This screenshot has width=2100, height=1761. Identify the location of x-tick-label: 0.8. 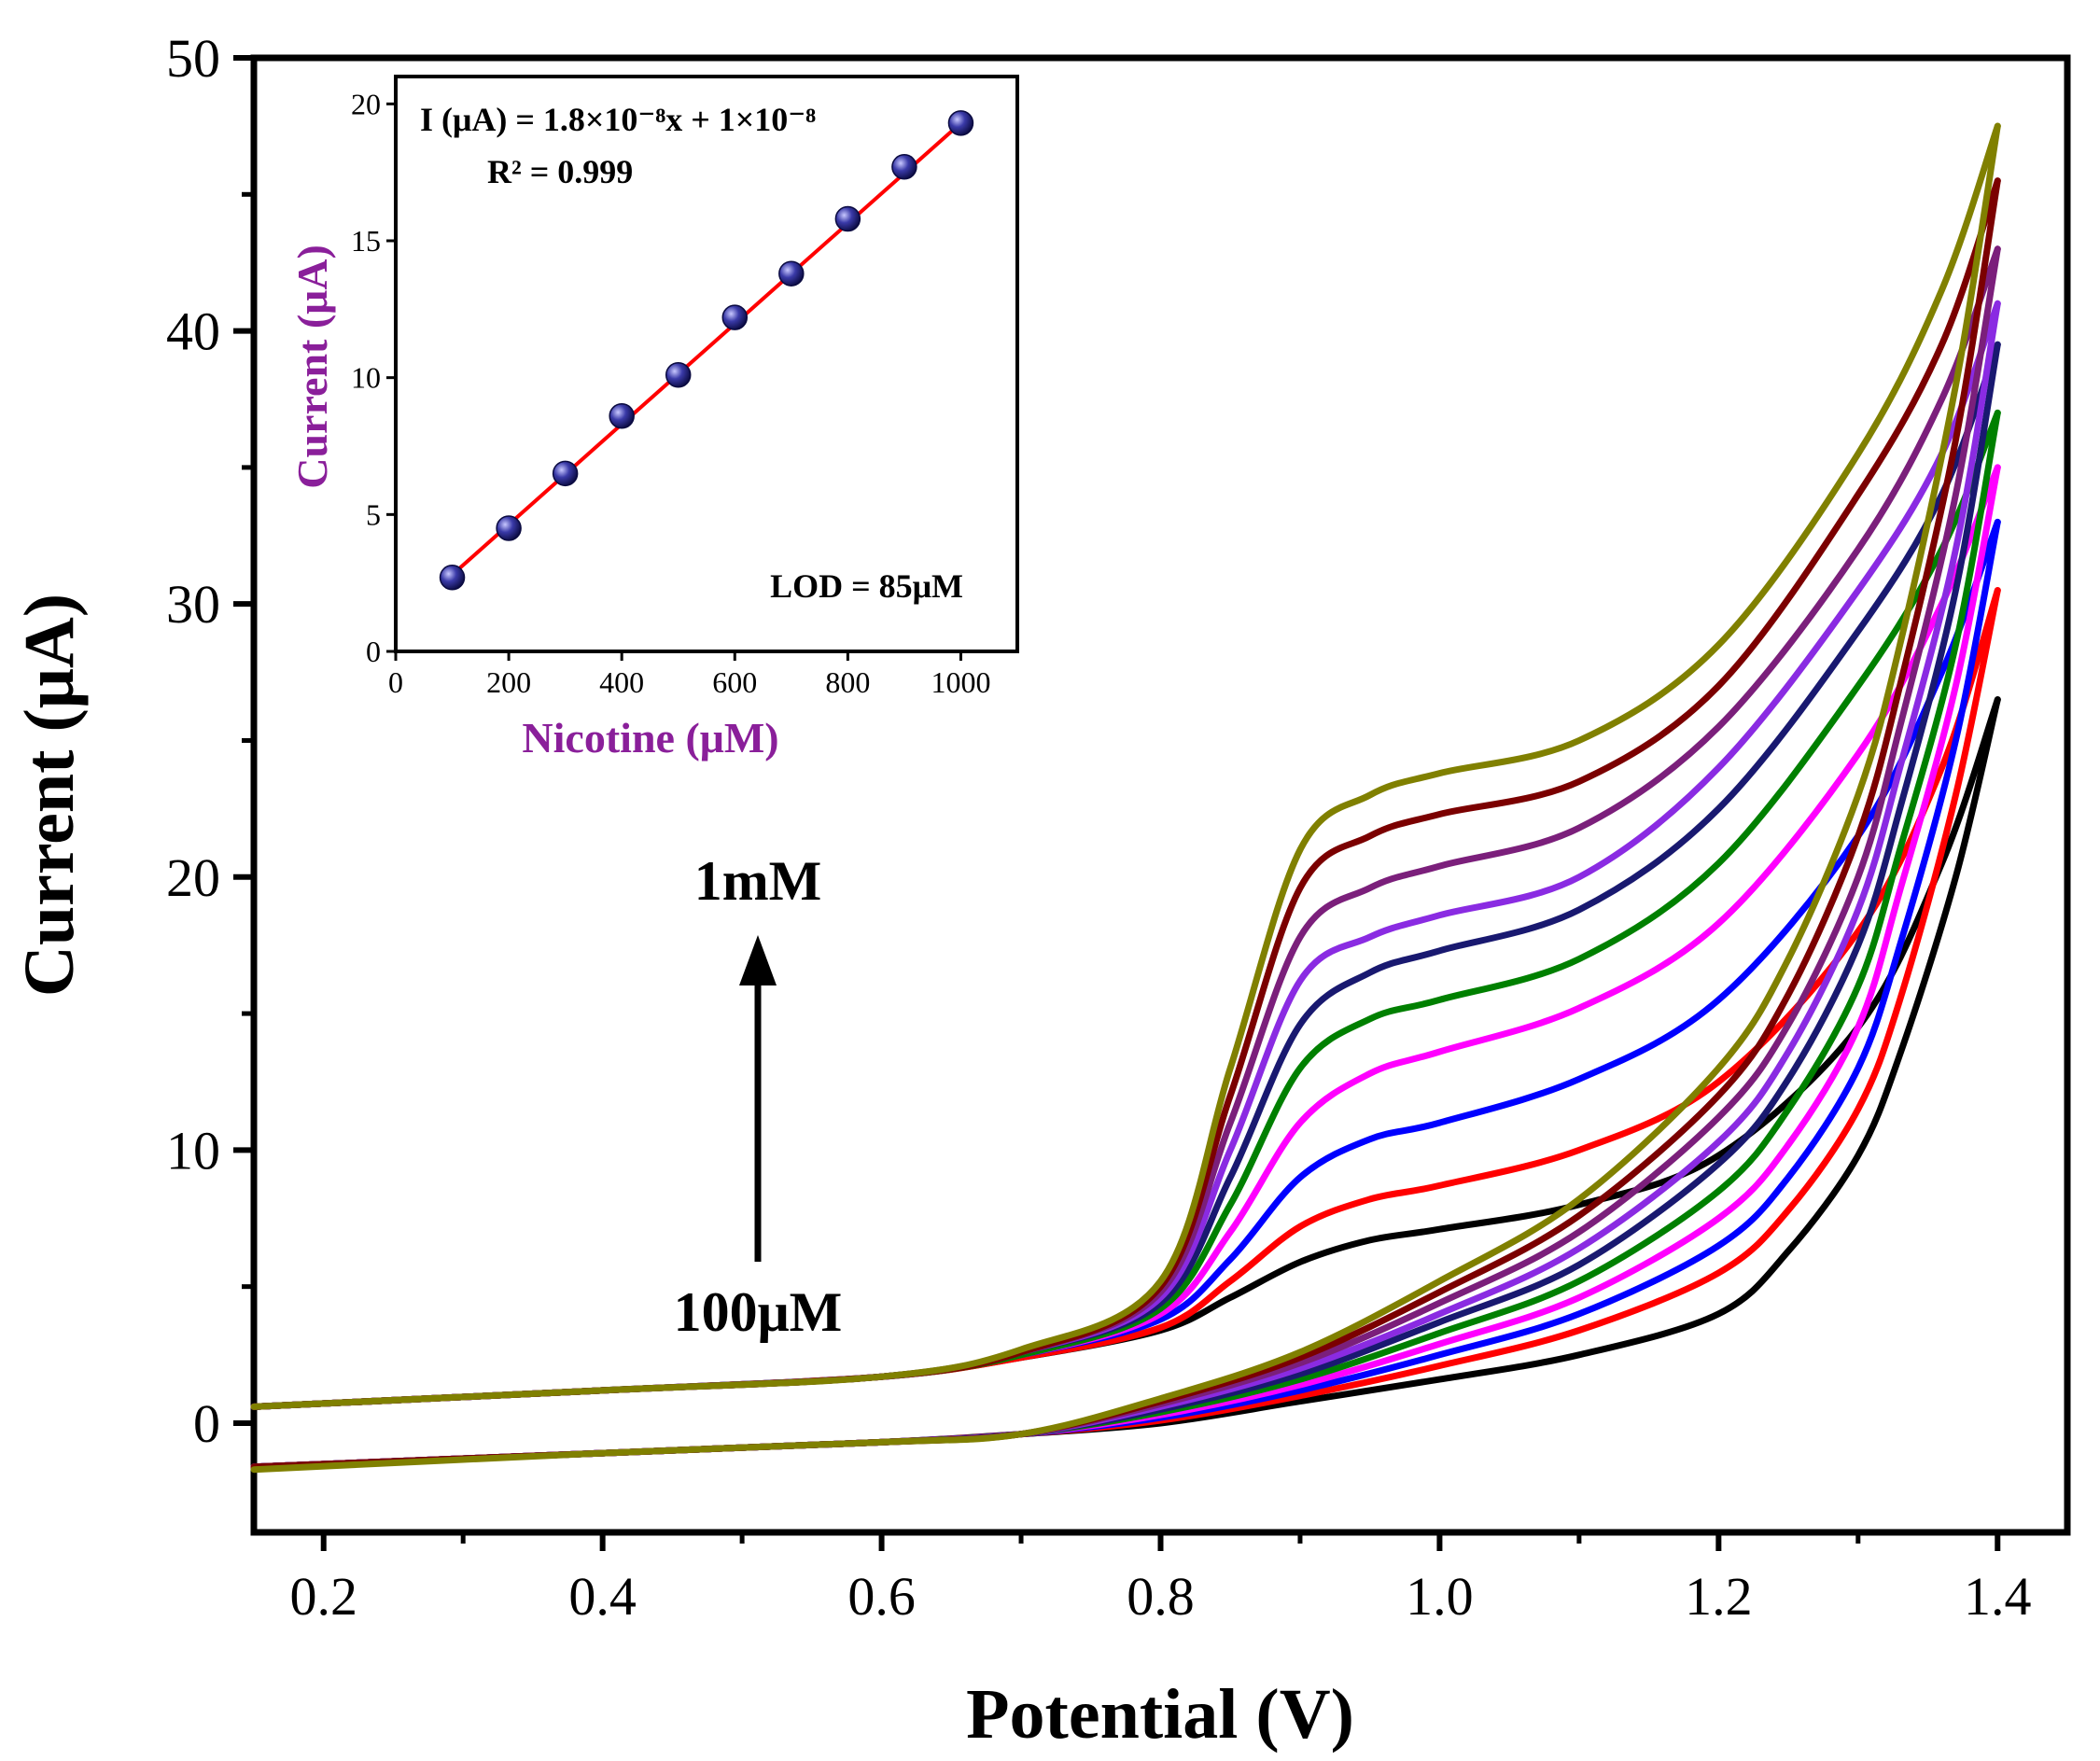
(1161, 1596).